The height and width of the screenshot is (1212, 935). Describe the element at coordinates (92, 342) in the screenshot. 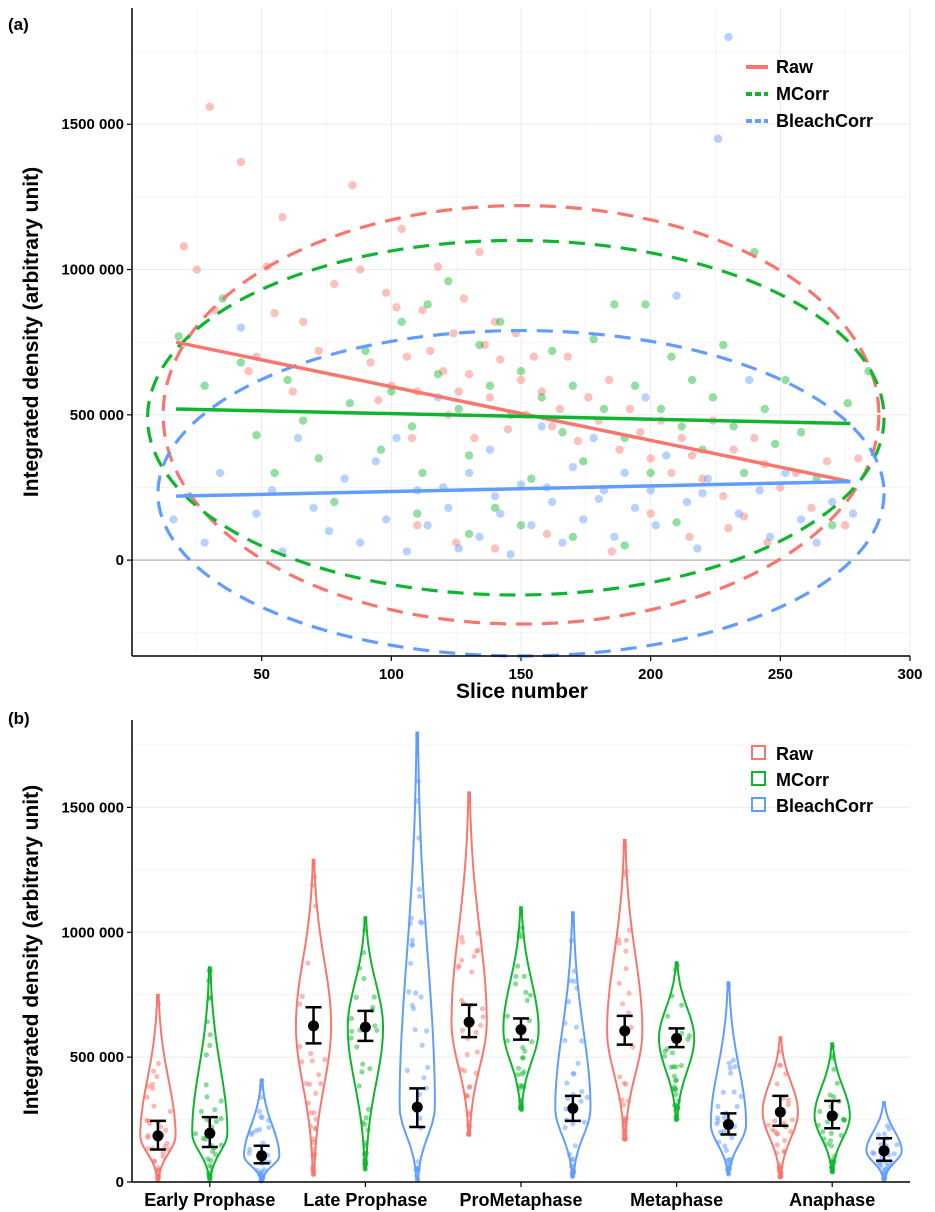

I see `y-tick-labels: 0 500 000 1000 000 1500 000` at that location.